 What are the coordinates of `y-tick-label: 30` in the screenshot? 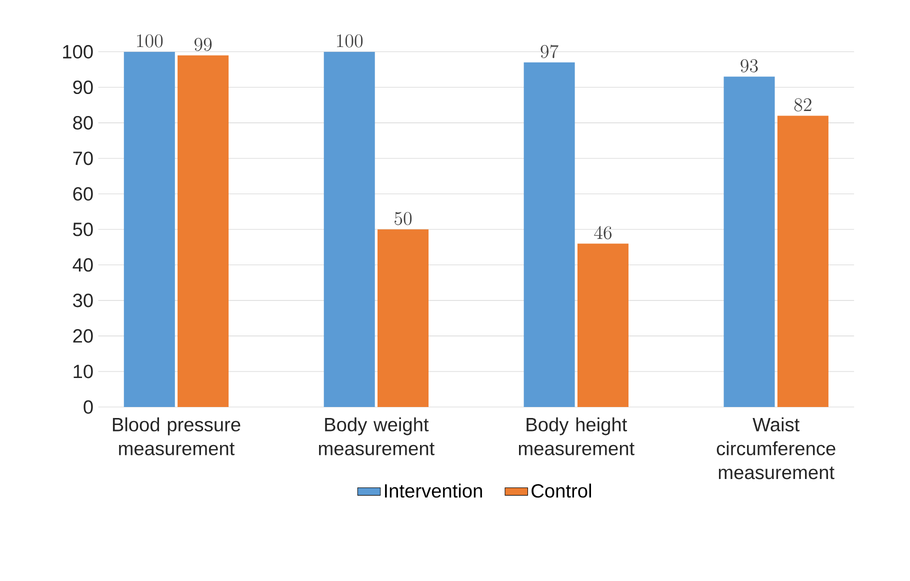 It's located at (83, 301).